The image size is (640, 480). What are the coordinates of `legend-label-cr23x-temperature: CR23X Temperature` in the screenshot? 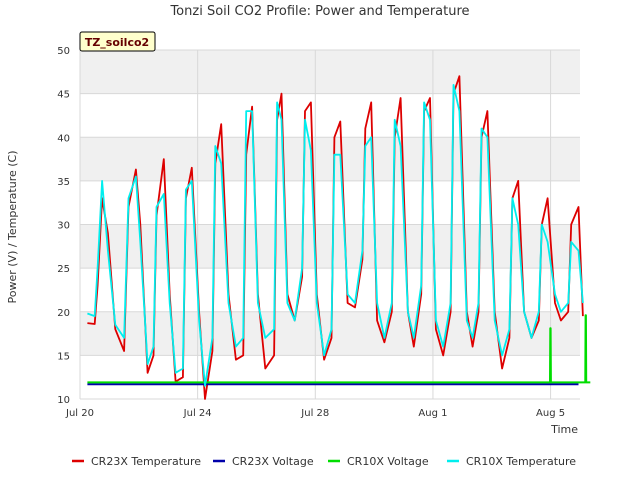 It's located at (146, 461).